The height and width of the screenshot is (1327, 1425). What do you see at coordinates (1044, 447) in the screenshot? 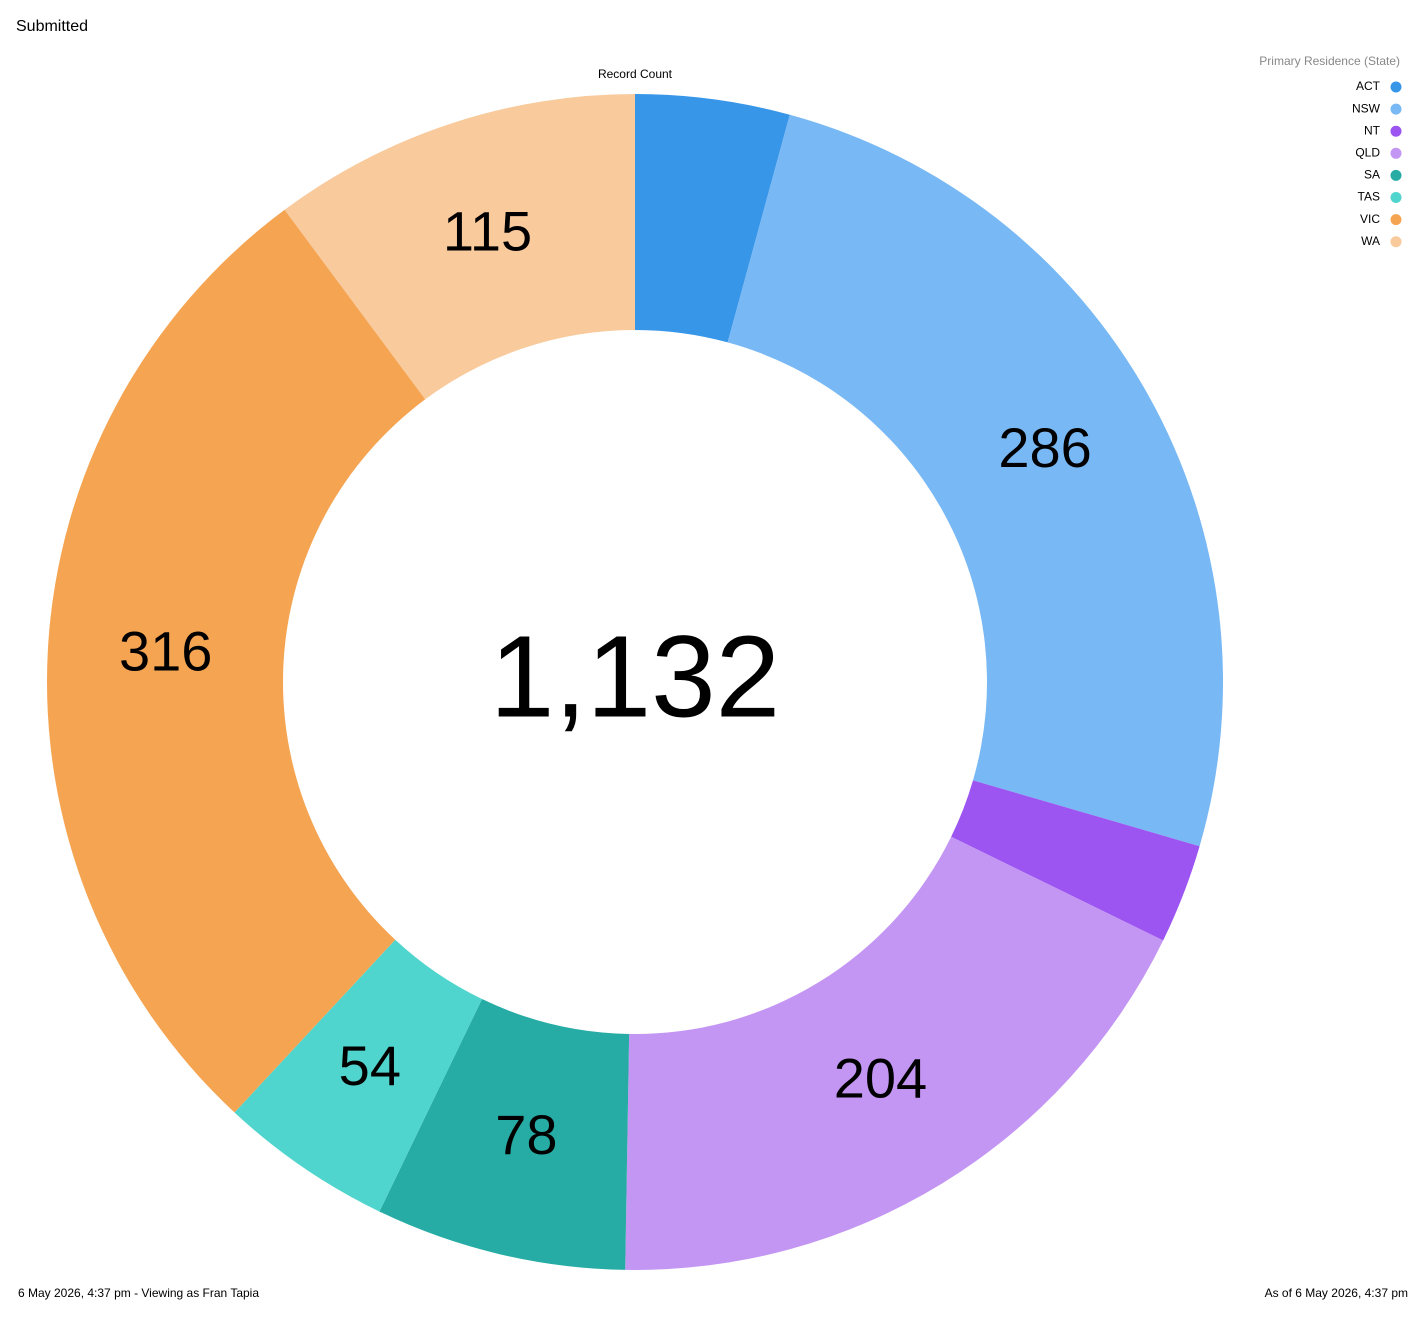
I see `data-label: 286` at bounding box center [1044, 447].